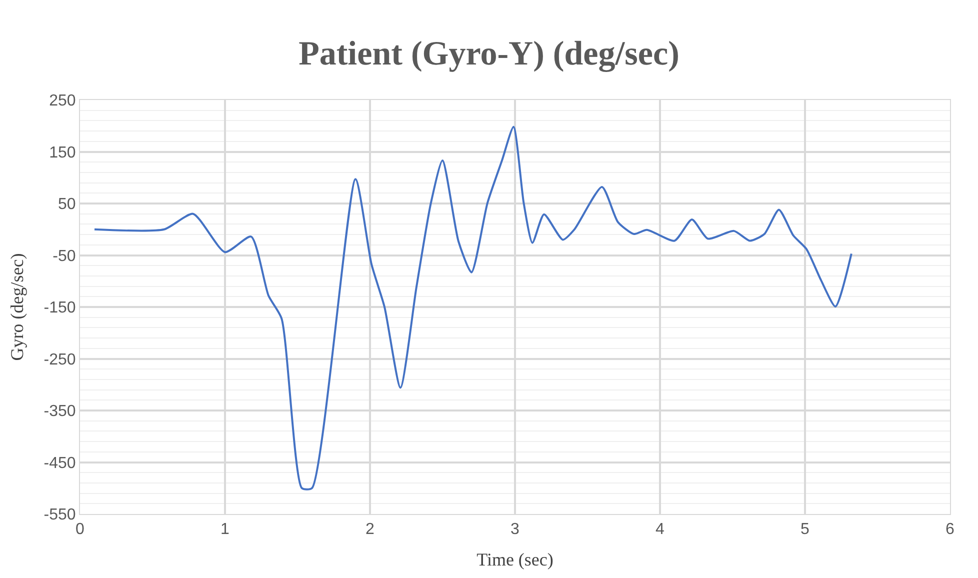 Image resolution: width=978 pixels, height=578 pixels. I want to click on y-tick-label: -150, so click(60, 308).